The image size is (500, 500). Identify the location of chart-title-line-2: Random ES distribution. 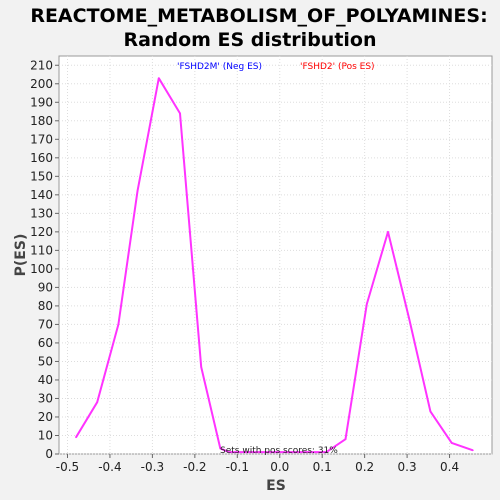
(249, 40).